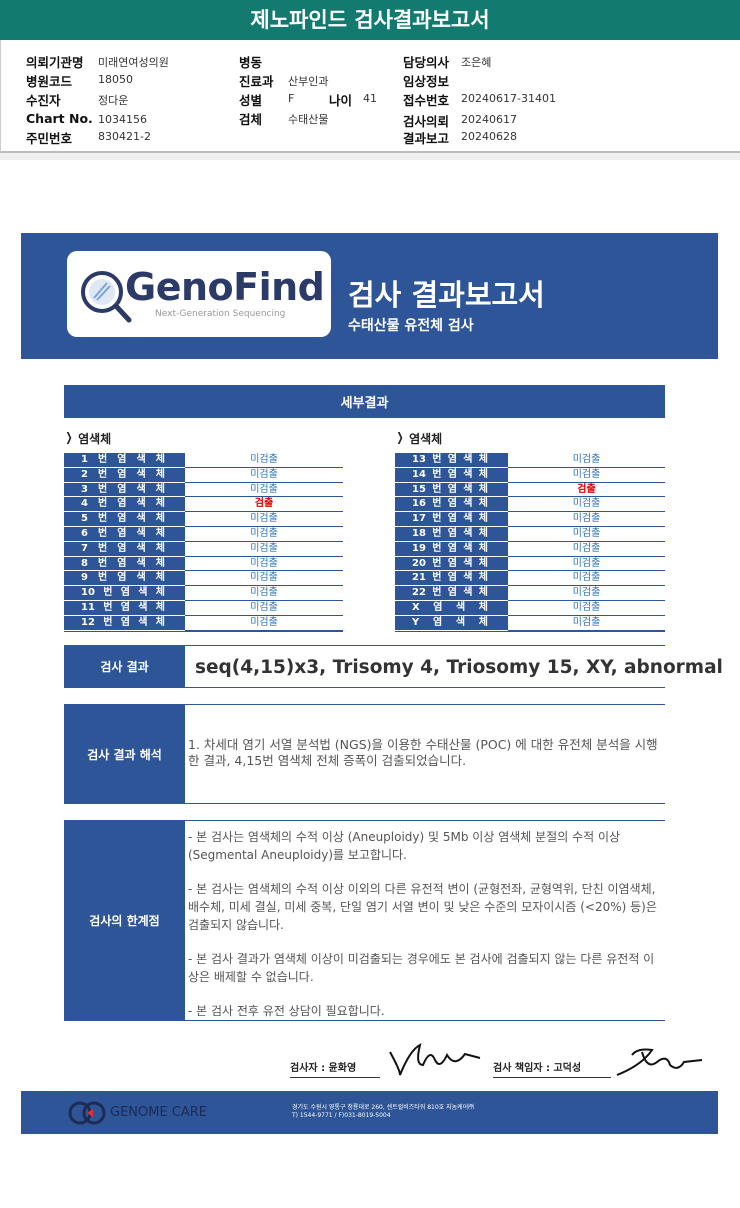 The image size is (740, 1208). I want to click on chromosome-row: 21 번 염 색 체 미검출, so click(530, 579).